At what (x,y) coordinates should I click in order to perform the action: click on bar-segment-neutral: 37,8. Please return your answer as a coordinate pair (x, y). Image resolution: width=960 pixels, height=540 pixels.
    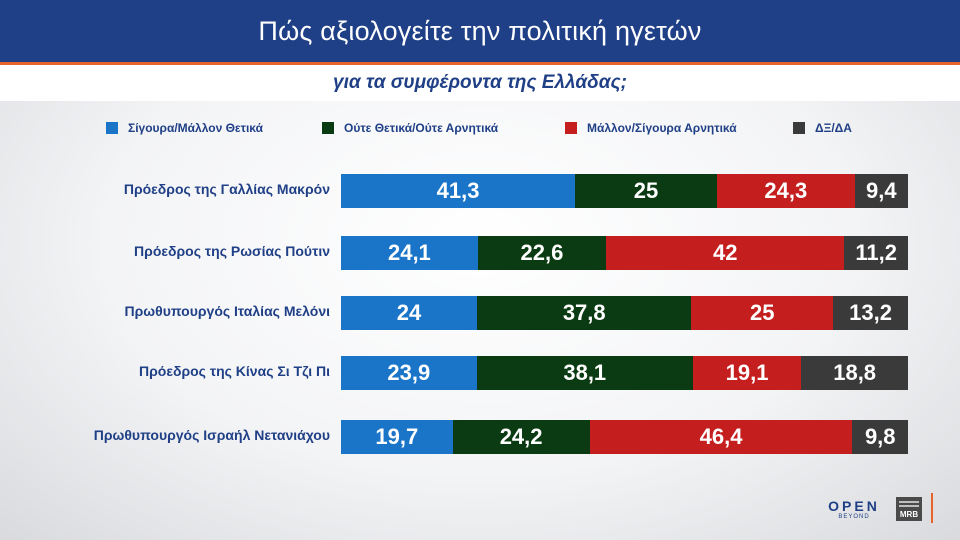
    Looking at the image, I should click on (584, 313).